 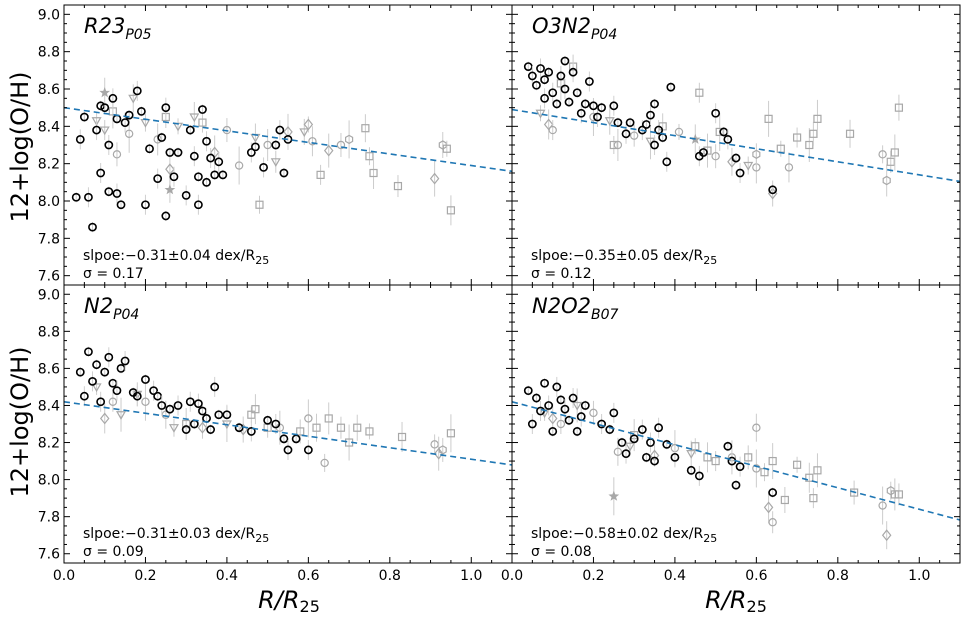 I want to click on x-tick-label: 0.0, so click(x=64, y=576).